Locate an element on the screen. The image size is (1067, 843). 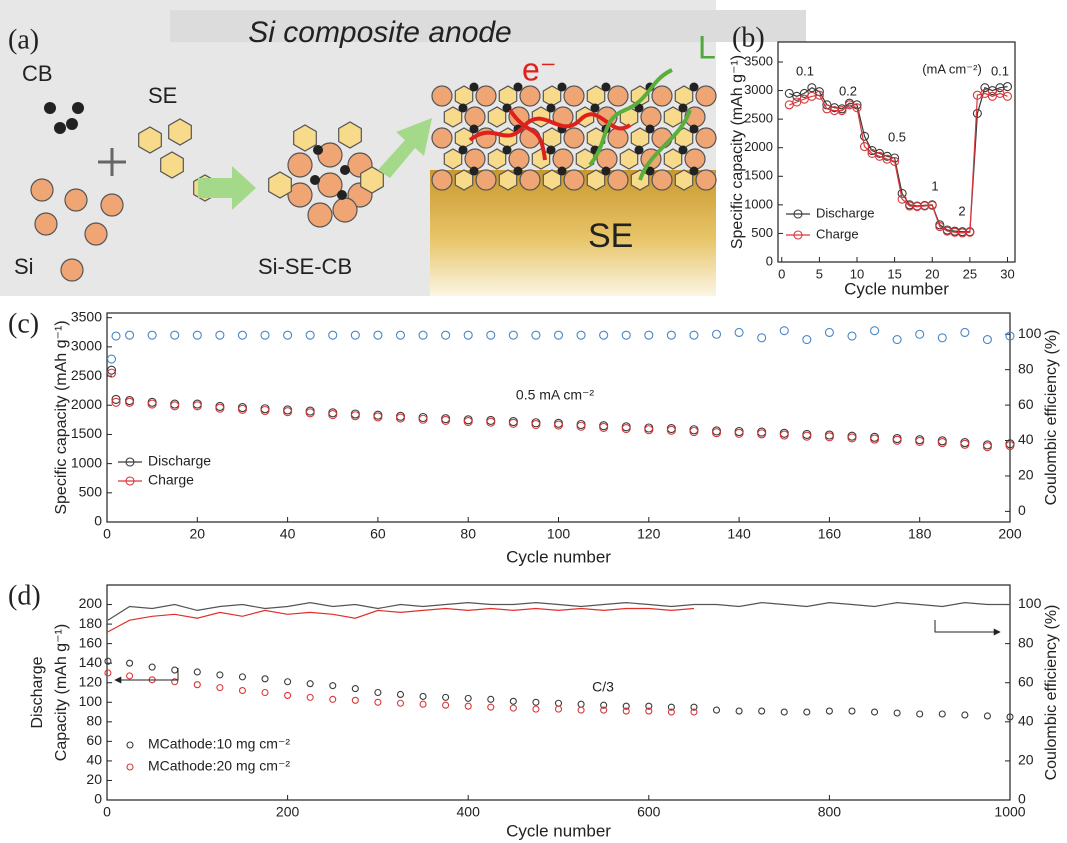
si-label: Si is located at coordinates (24, 266).